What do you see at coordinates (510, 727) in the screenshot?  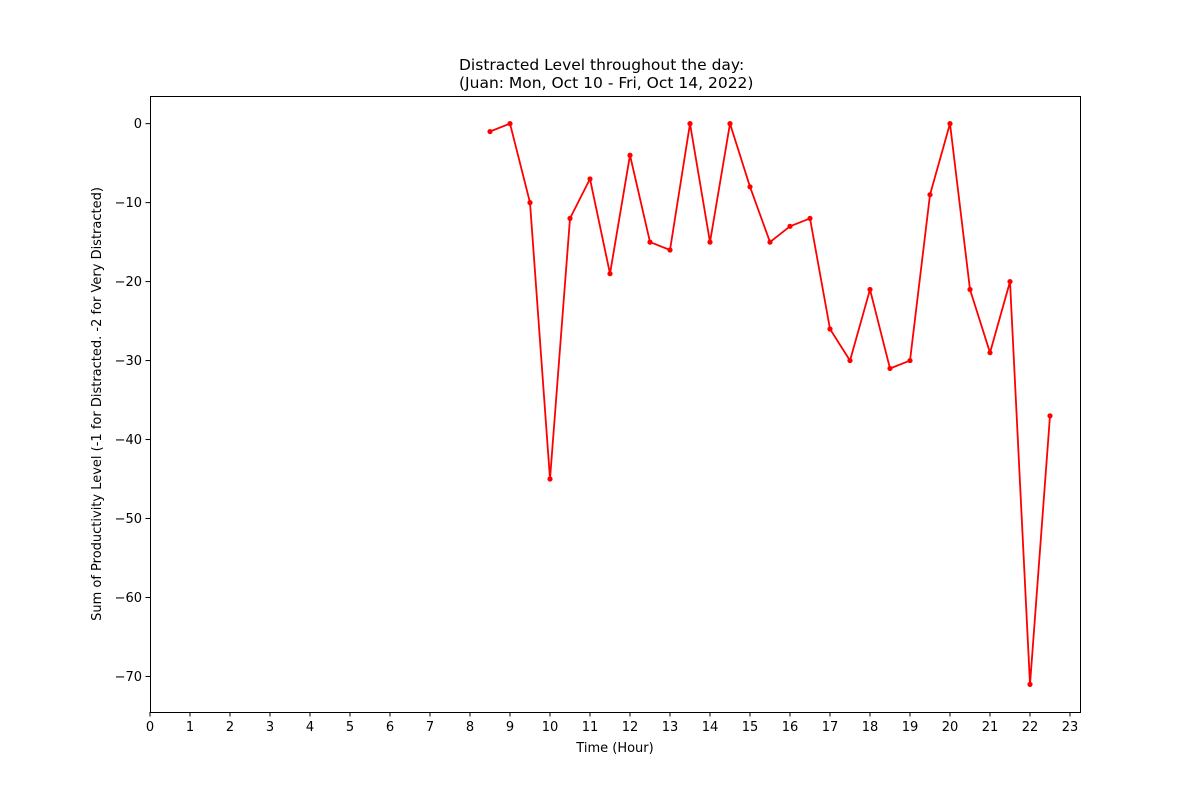 I see `x-tick-label: 9` at bounding box center [510, 727].